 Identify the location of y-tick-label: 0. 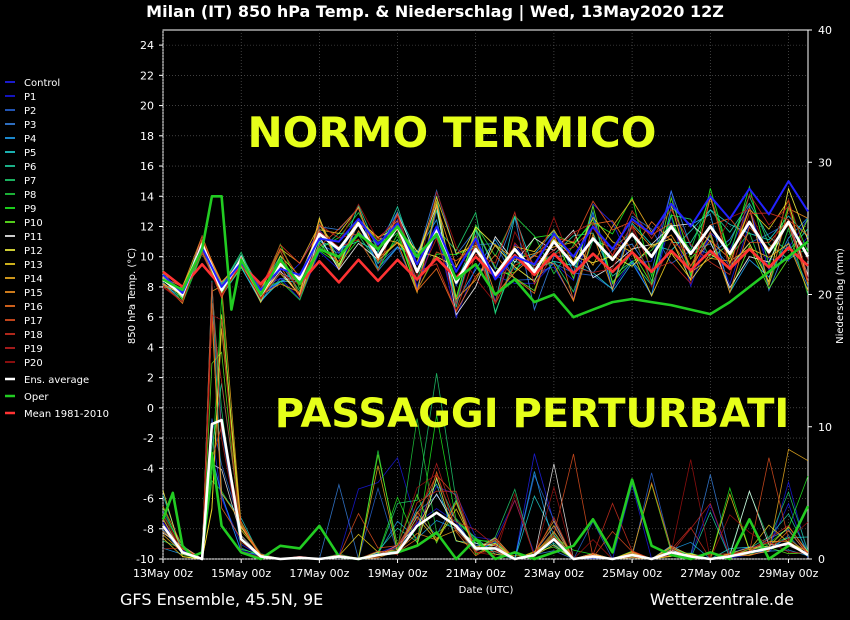
(150, 408).